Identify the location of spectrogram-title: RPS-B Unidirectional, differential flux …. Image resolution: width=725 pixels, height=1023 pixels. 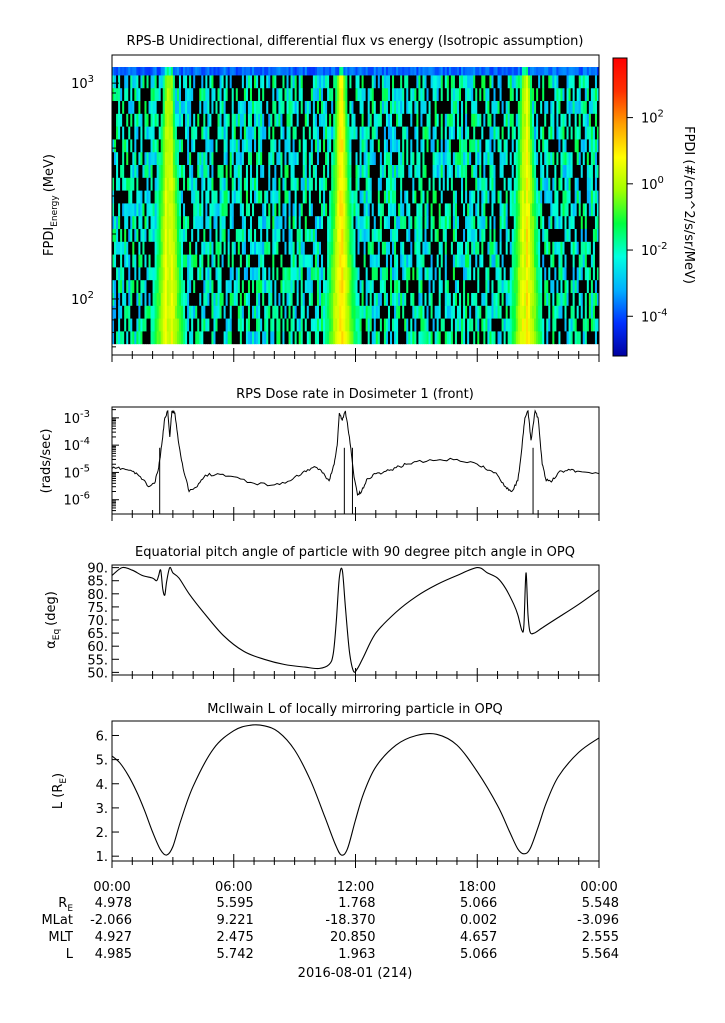
(355, 41).